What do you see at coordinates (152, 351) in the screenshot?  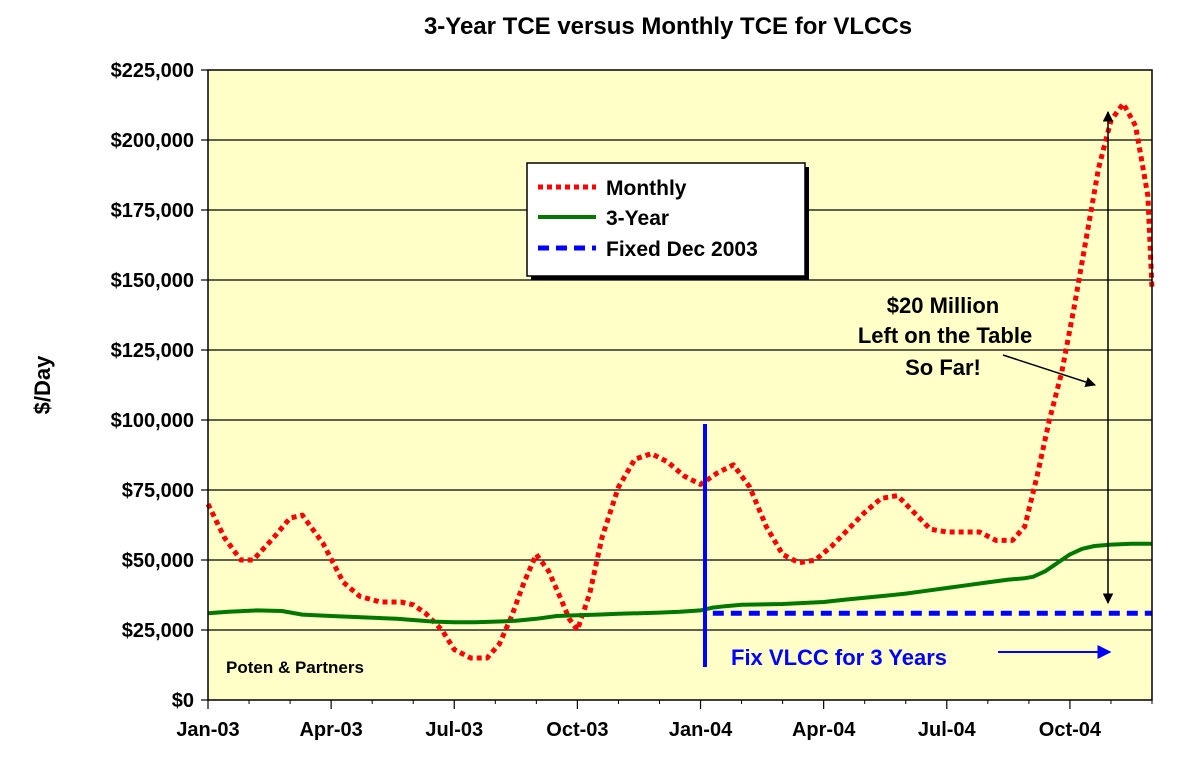 I see `y-tick-label: $125,000` at bounding box center [152, 351].